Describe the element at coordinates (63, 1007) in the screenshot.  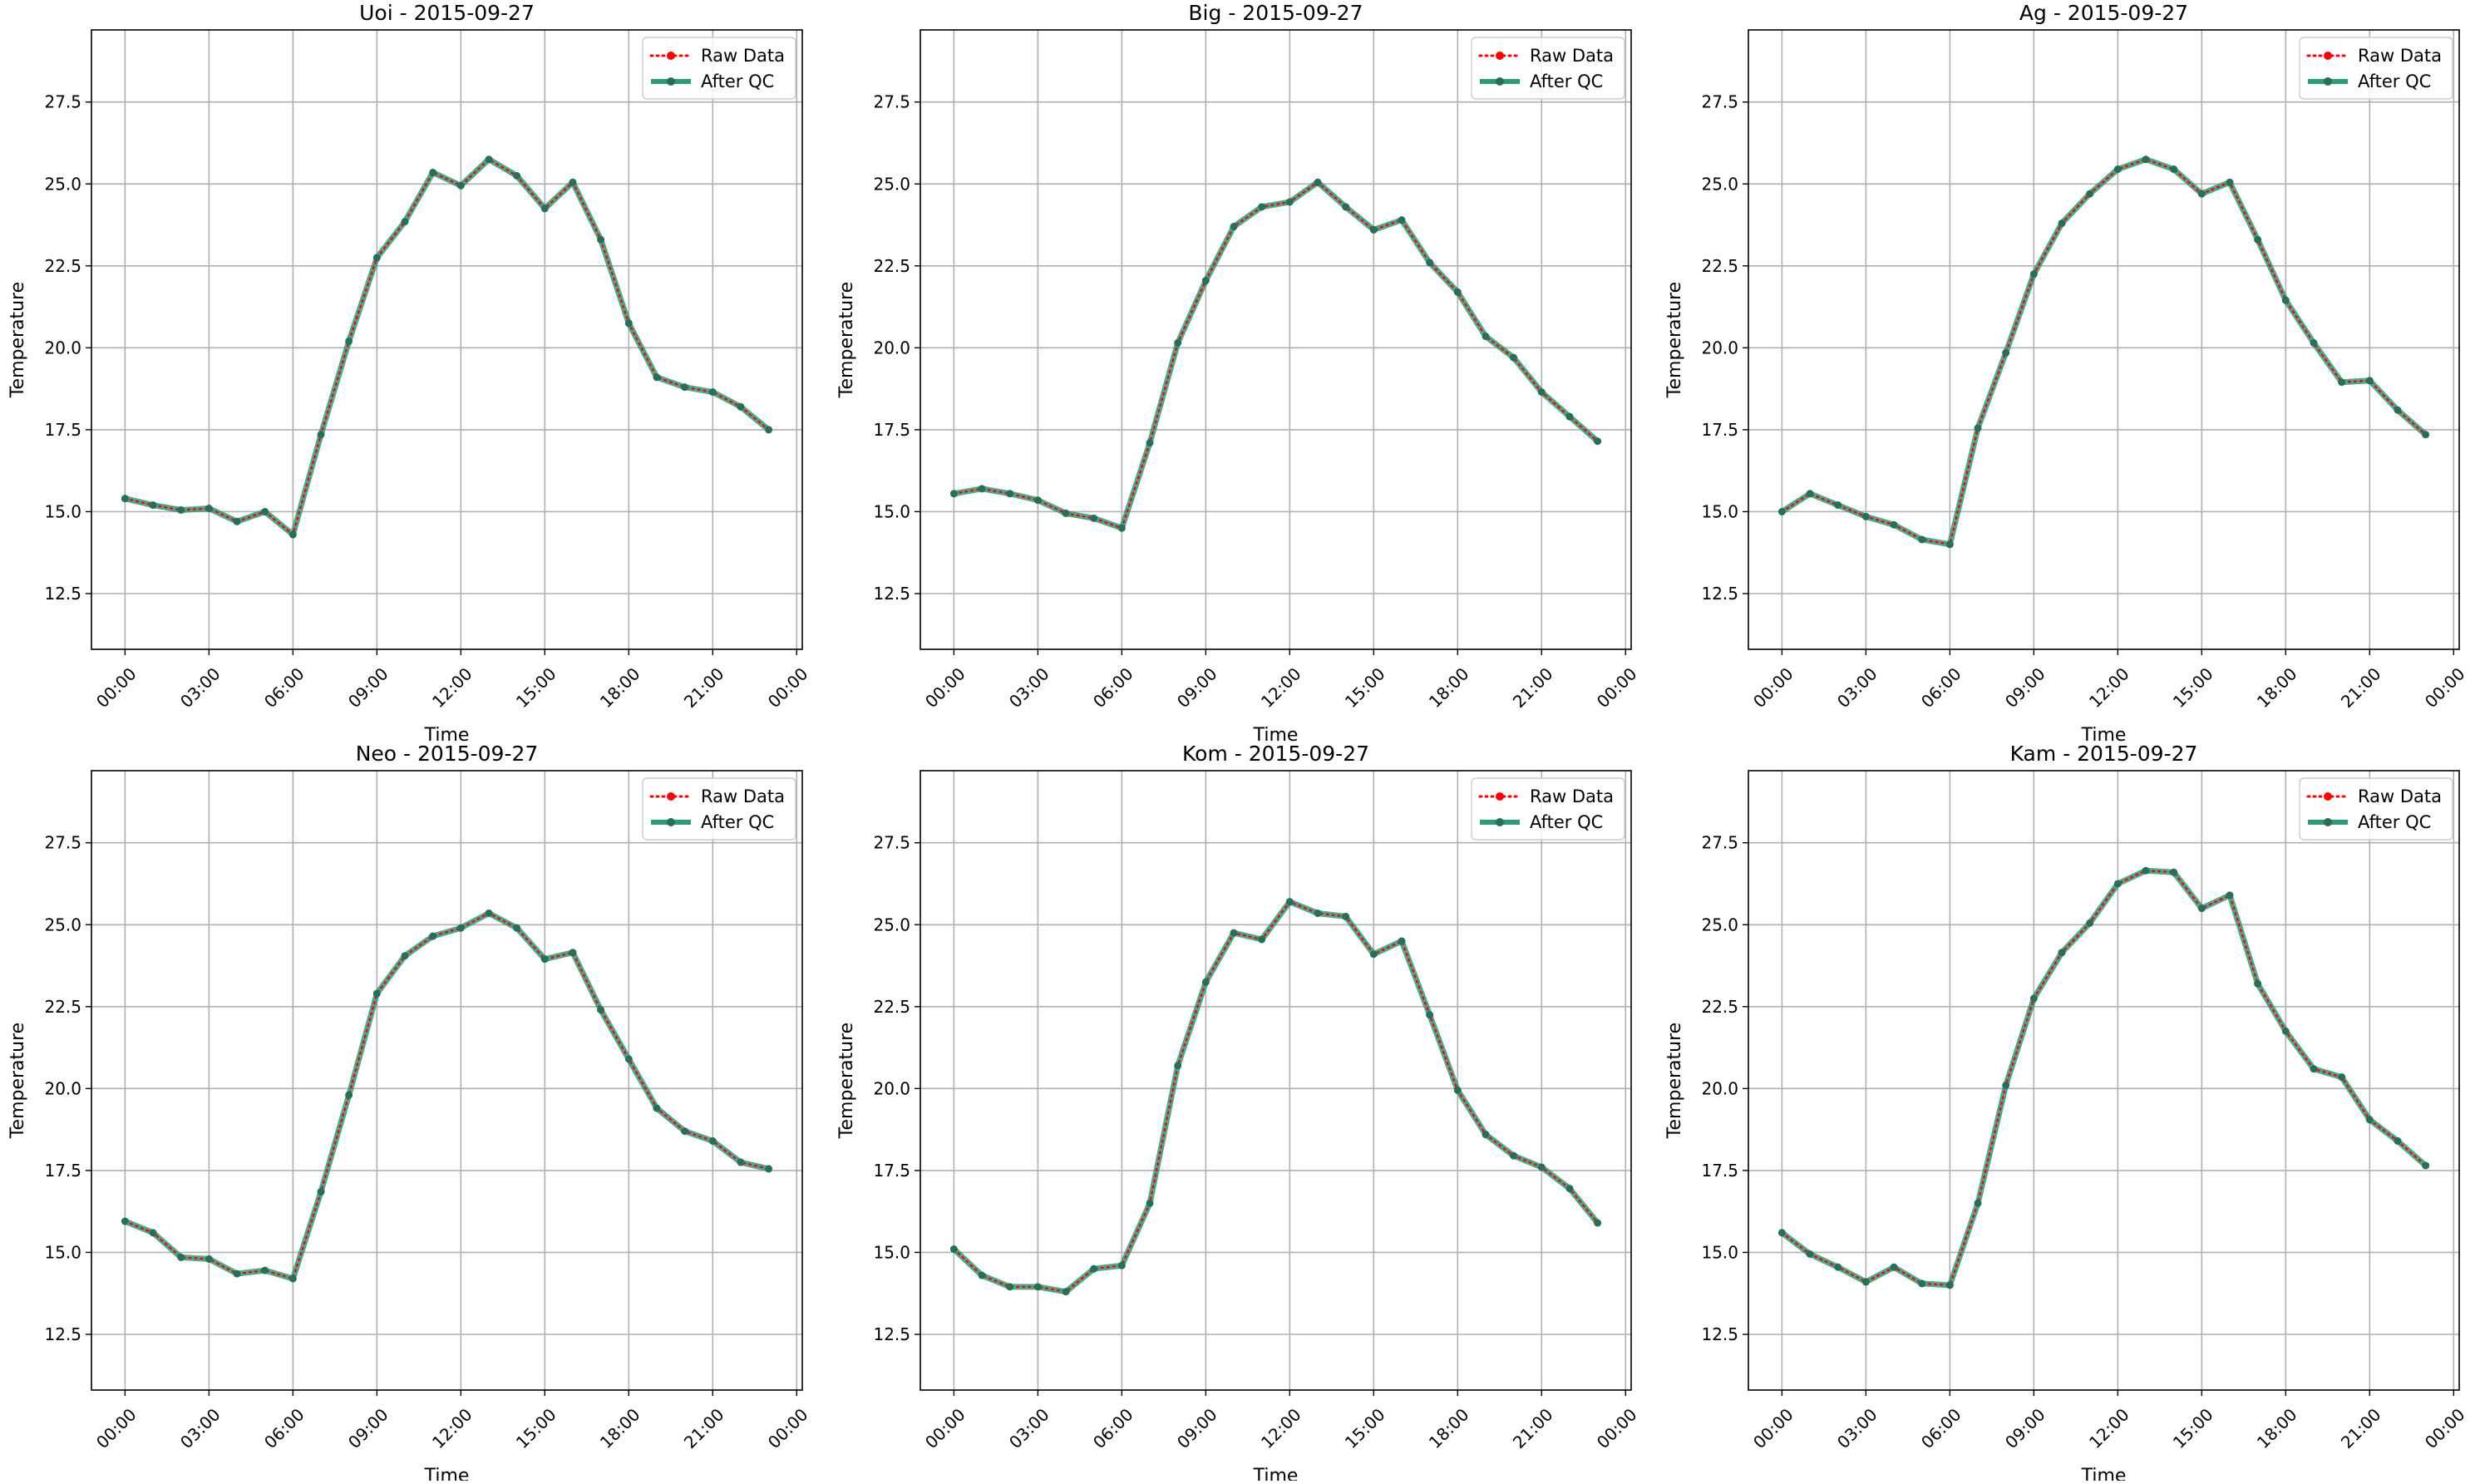
I see `y-tick-label: 22.5` at that location.